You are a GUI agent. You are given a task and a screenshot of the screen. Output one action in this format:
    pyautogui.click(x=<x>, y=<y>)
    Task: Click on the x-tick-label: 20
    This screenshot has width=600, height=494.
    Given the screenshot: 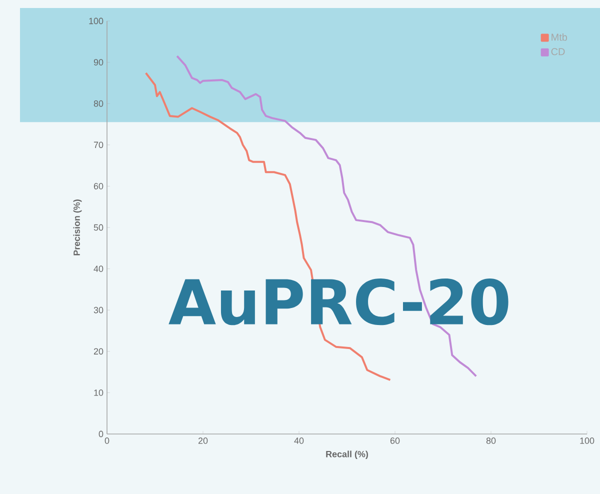 What is the action you would take?
    pyautogui.click(x=203, y=441)
    